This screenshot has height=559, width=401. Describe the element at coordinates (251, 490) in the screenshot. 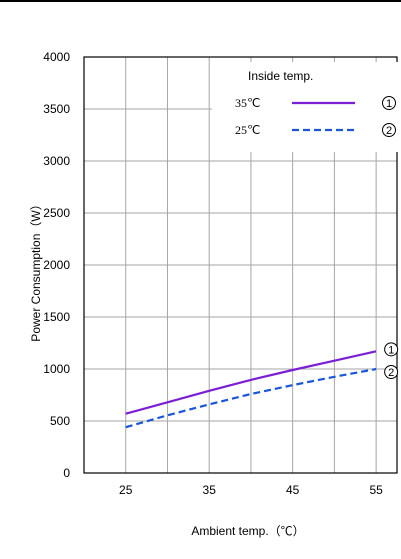

I see `x-tick-labels: 25 35 45 55` at that location.